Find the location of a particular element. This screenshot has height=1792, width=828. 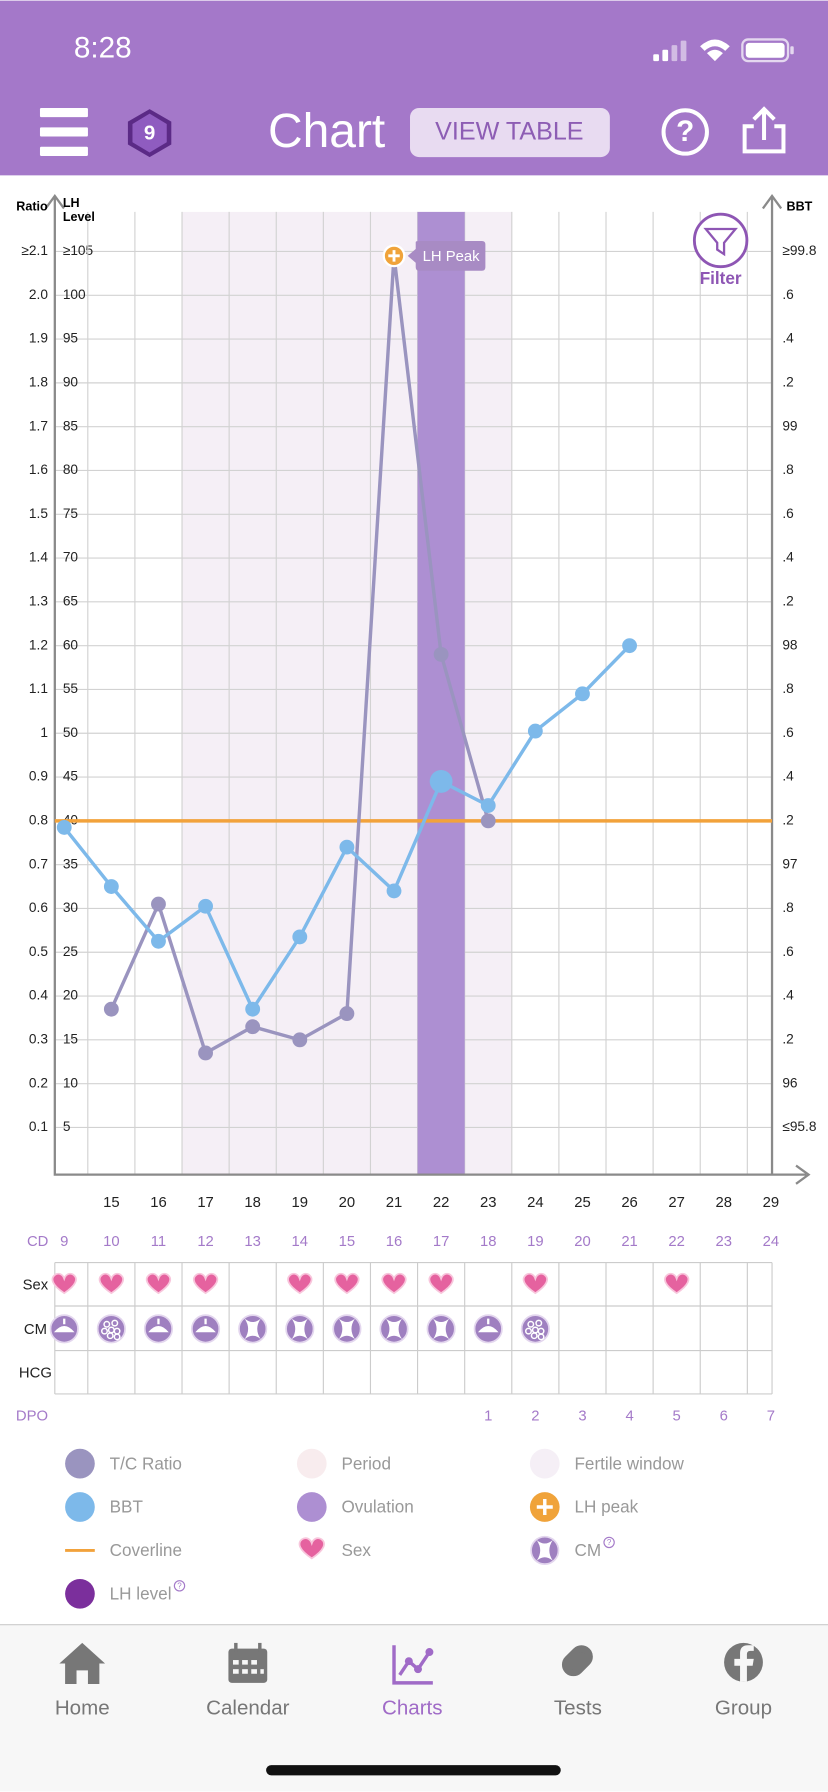

row-label: Sex is located at coordinates (36, 1285).